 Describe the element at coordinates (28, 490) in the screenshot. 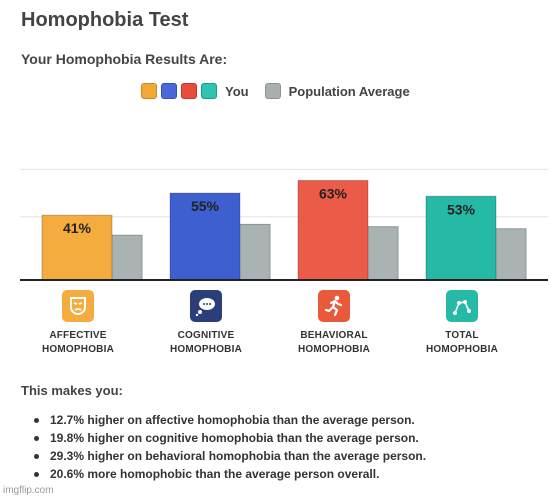

I see `watermark: imgflip.com` at that location.